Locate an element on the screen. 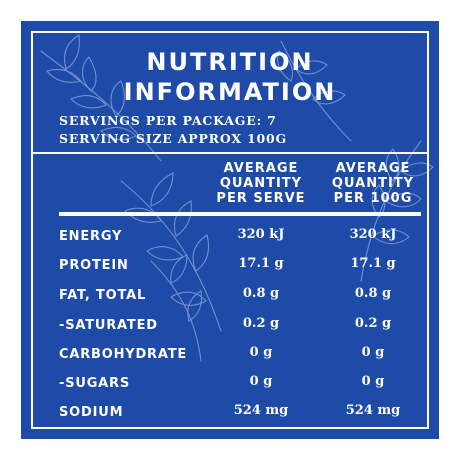 The image size is (460, 460). column-header-per-serve-line-1: AVERAGE is located at coordinates (261, 168).